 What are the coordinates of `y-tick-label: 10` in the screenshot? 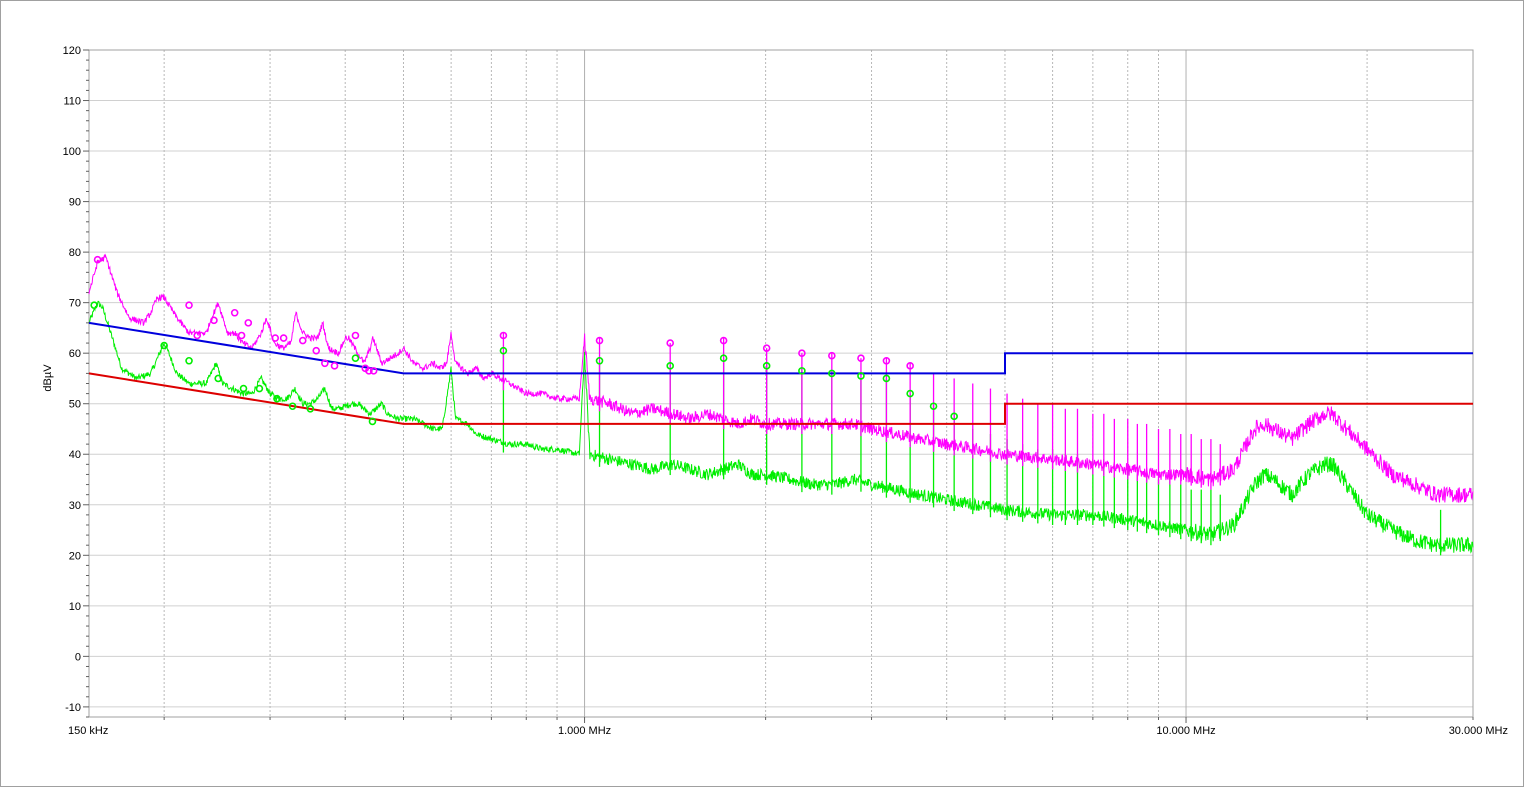 It's located at (75, 607).